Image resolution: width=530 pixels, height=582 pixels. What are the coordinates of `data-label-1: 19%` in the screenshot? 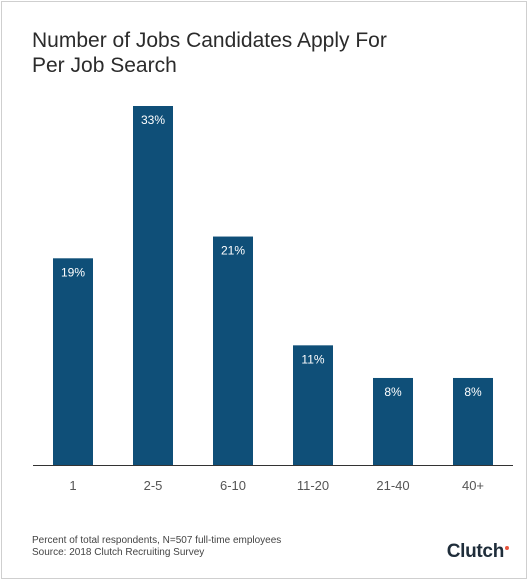 It's located at (73, 272).